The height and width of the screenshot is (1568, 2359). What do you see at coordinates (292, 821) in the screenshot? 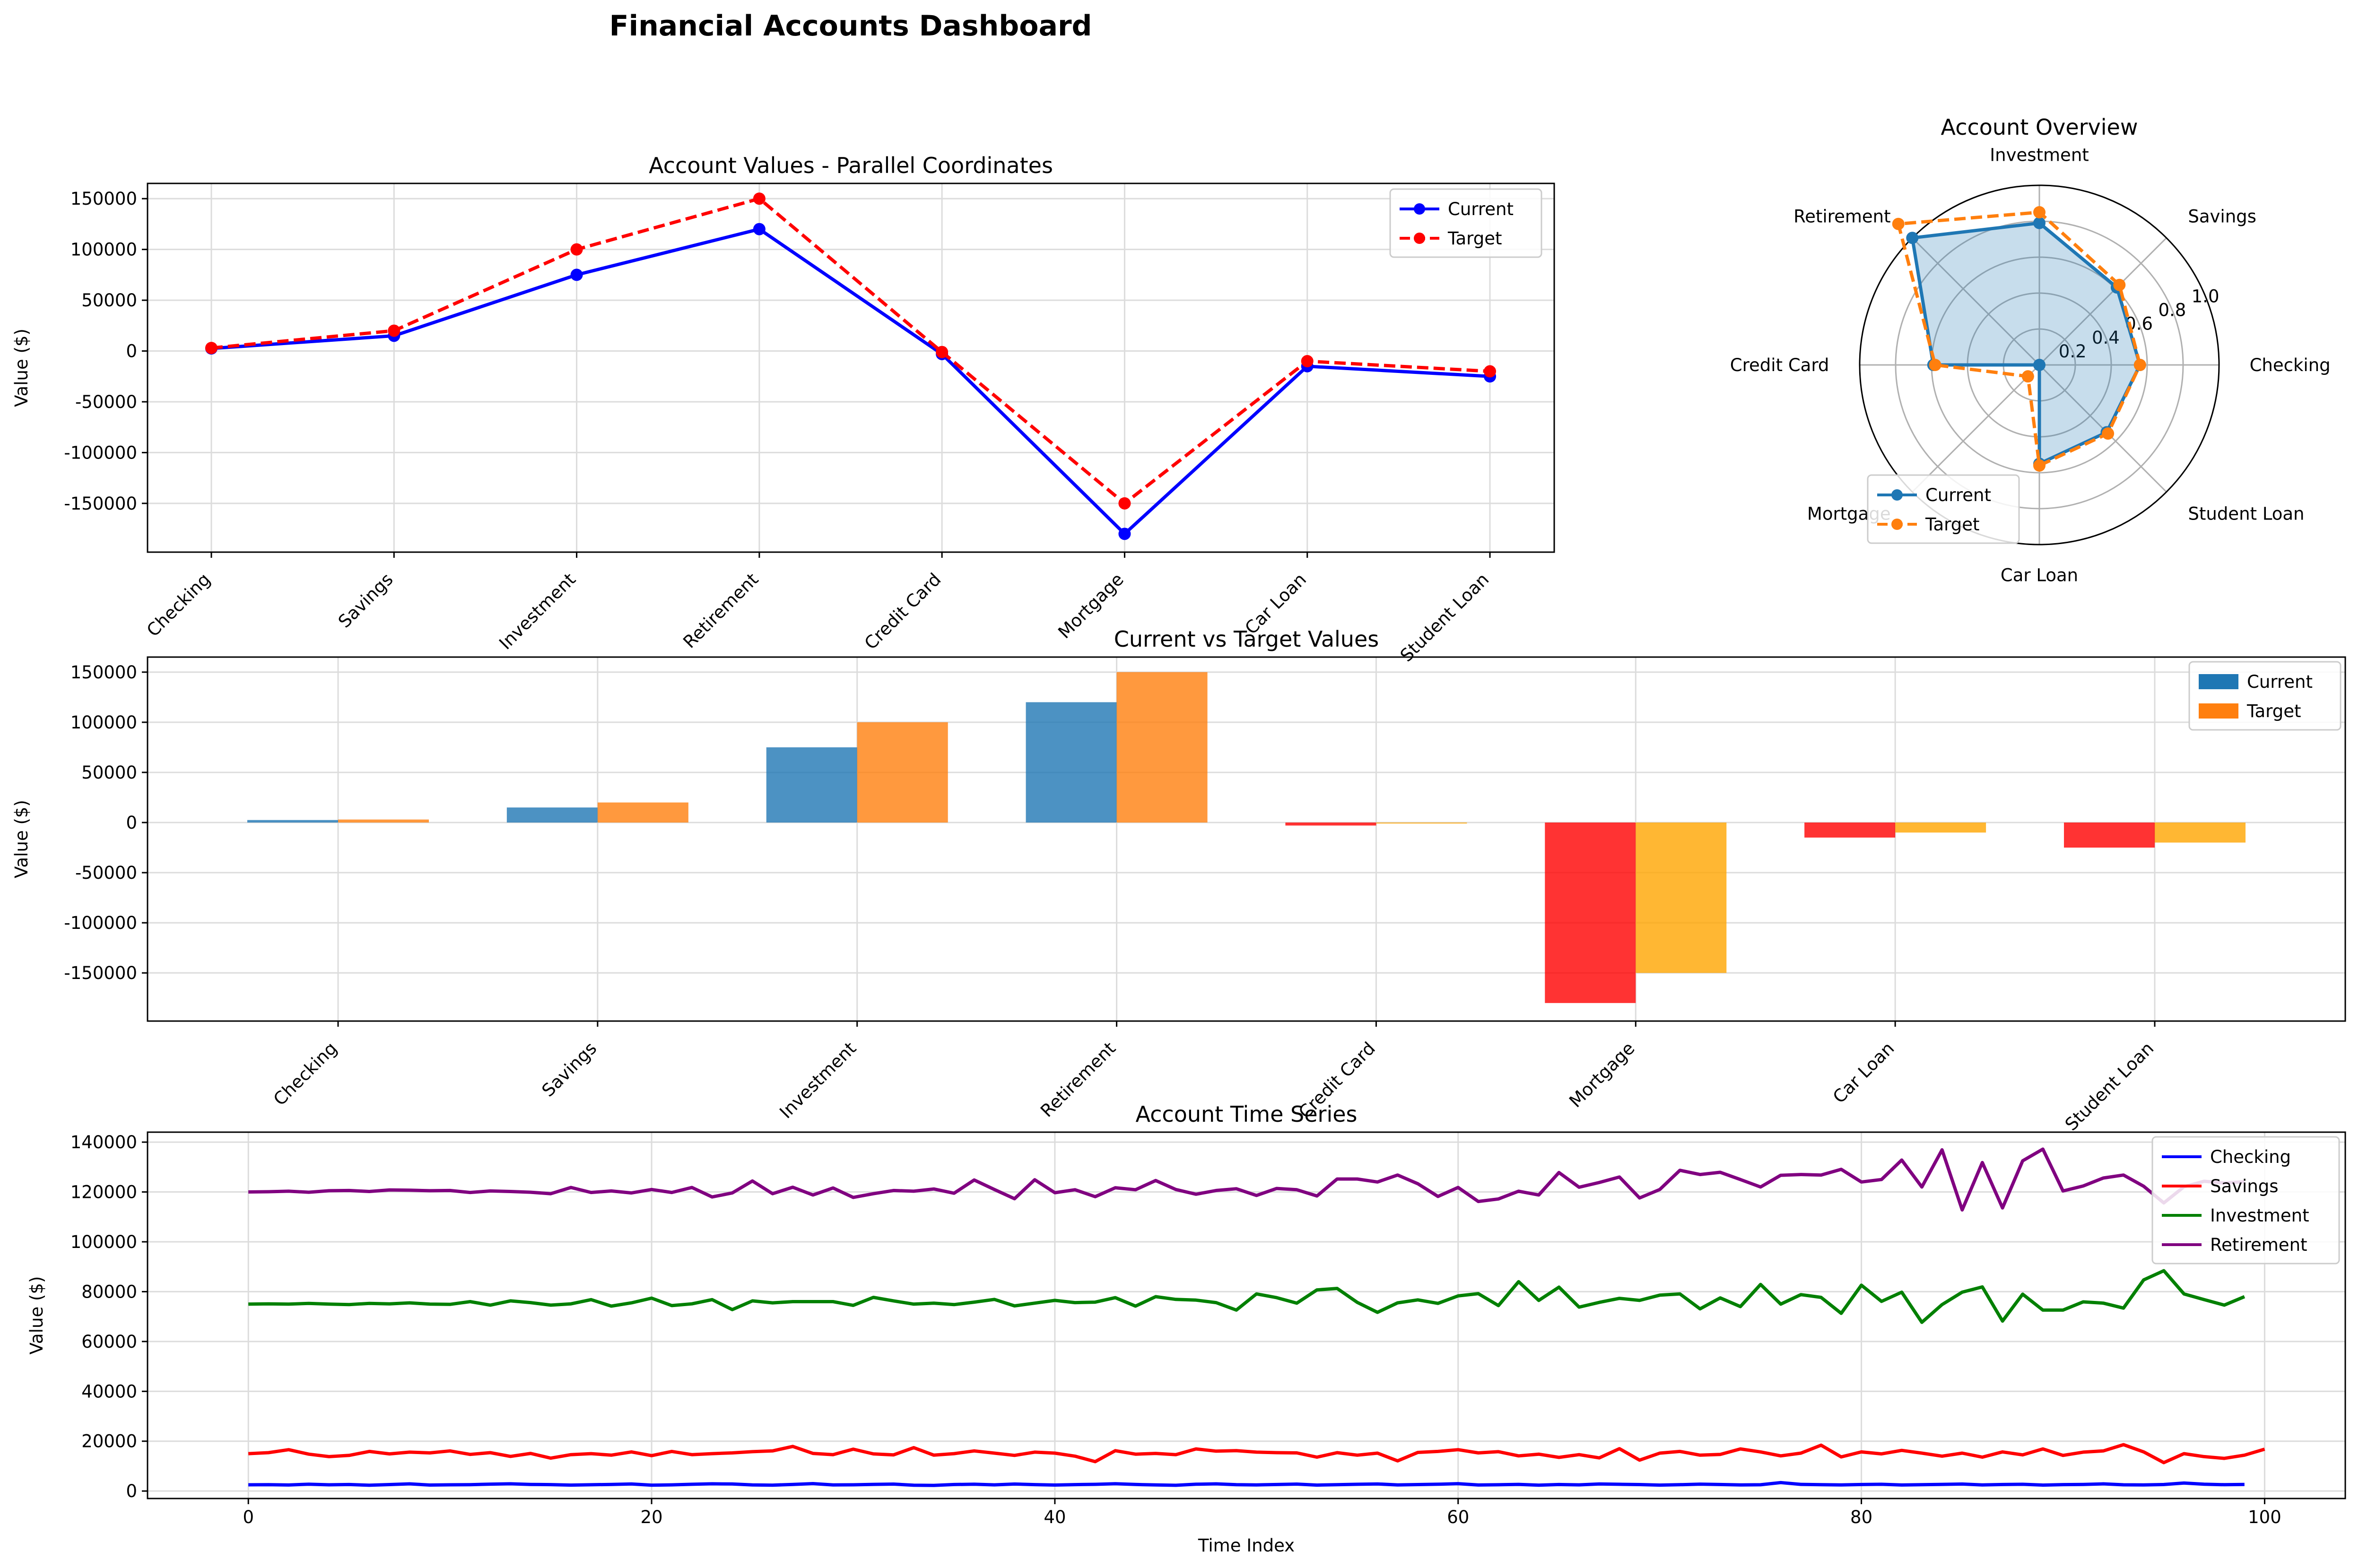
I see `bar-current-checking` at bounding box center [292, 821].